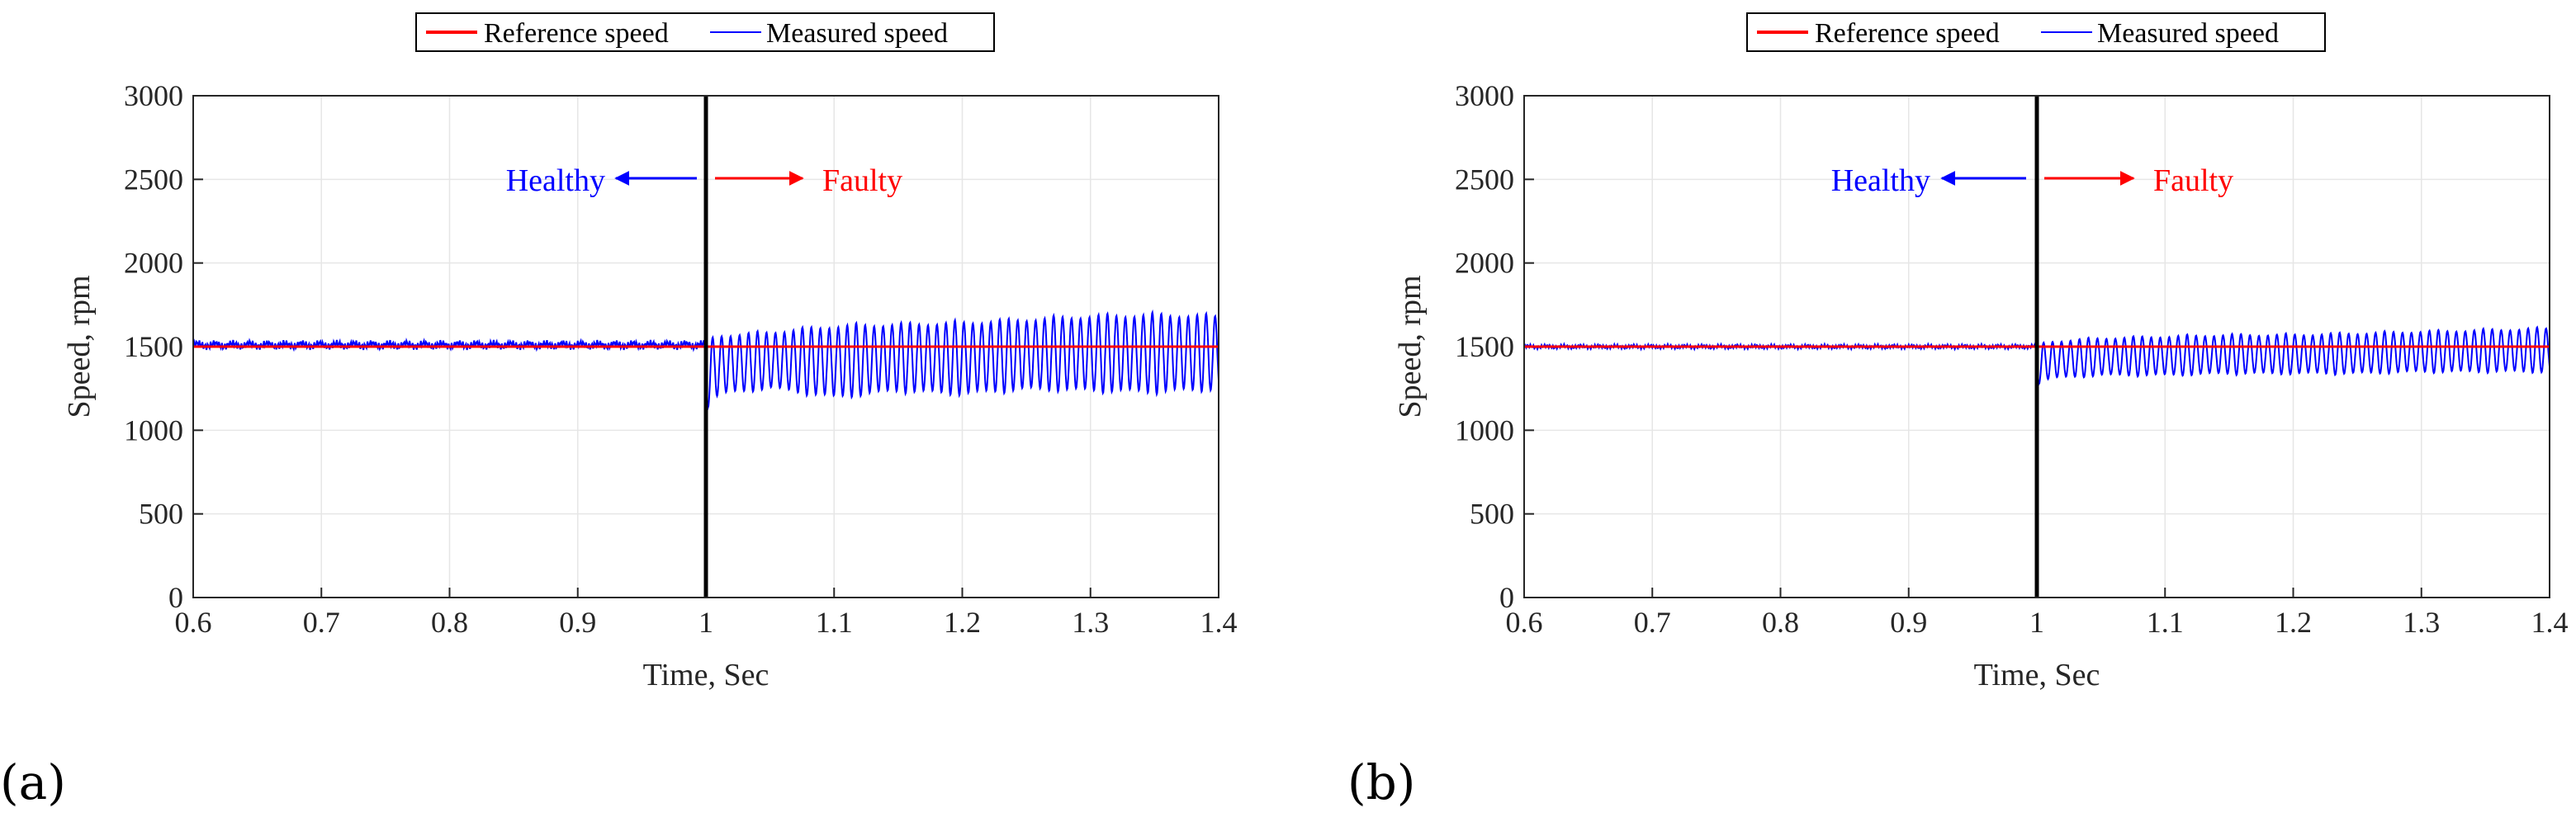  Describe the element at coordinates (1381, 782) in the screenshot. I see `panel-label-b: (b)` at that location.